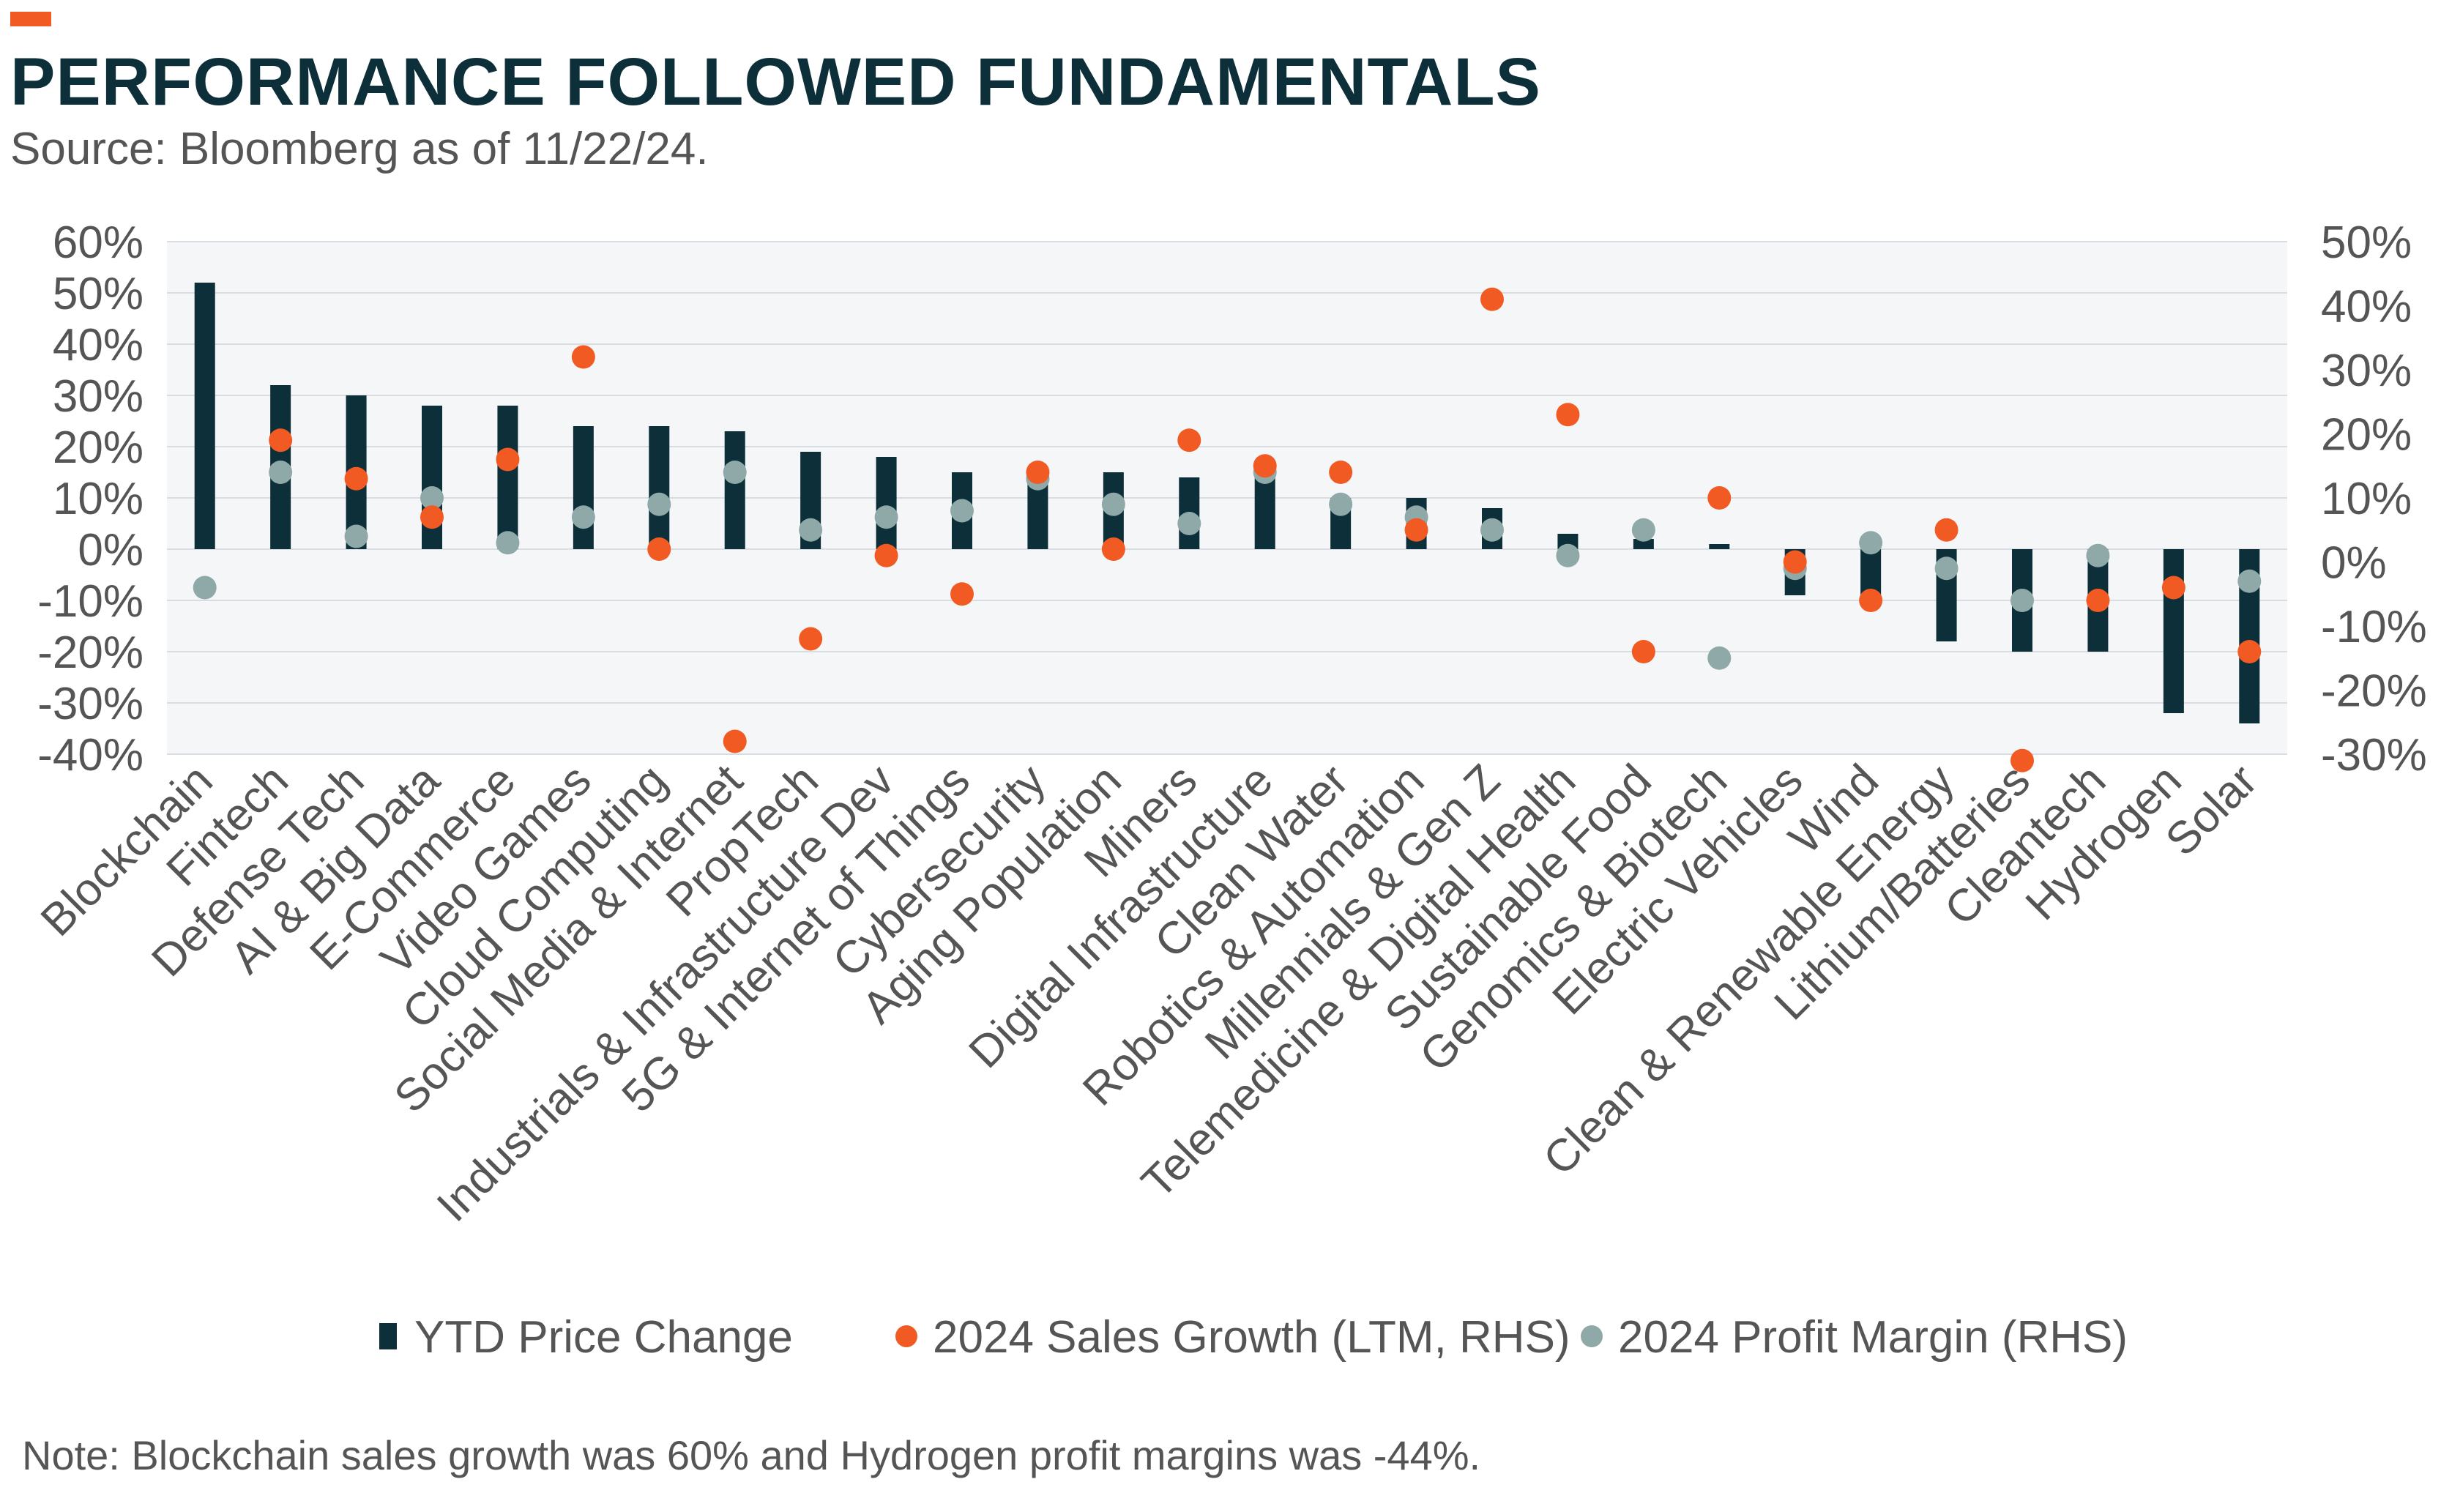  I want to click on y-tick-label-right: -20%, so click(2374, 691).